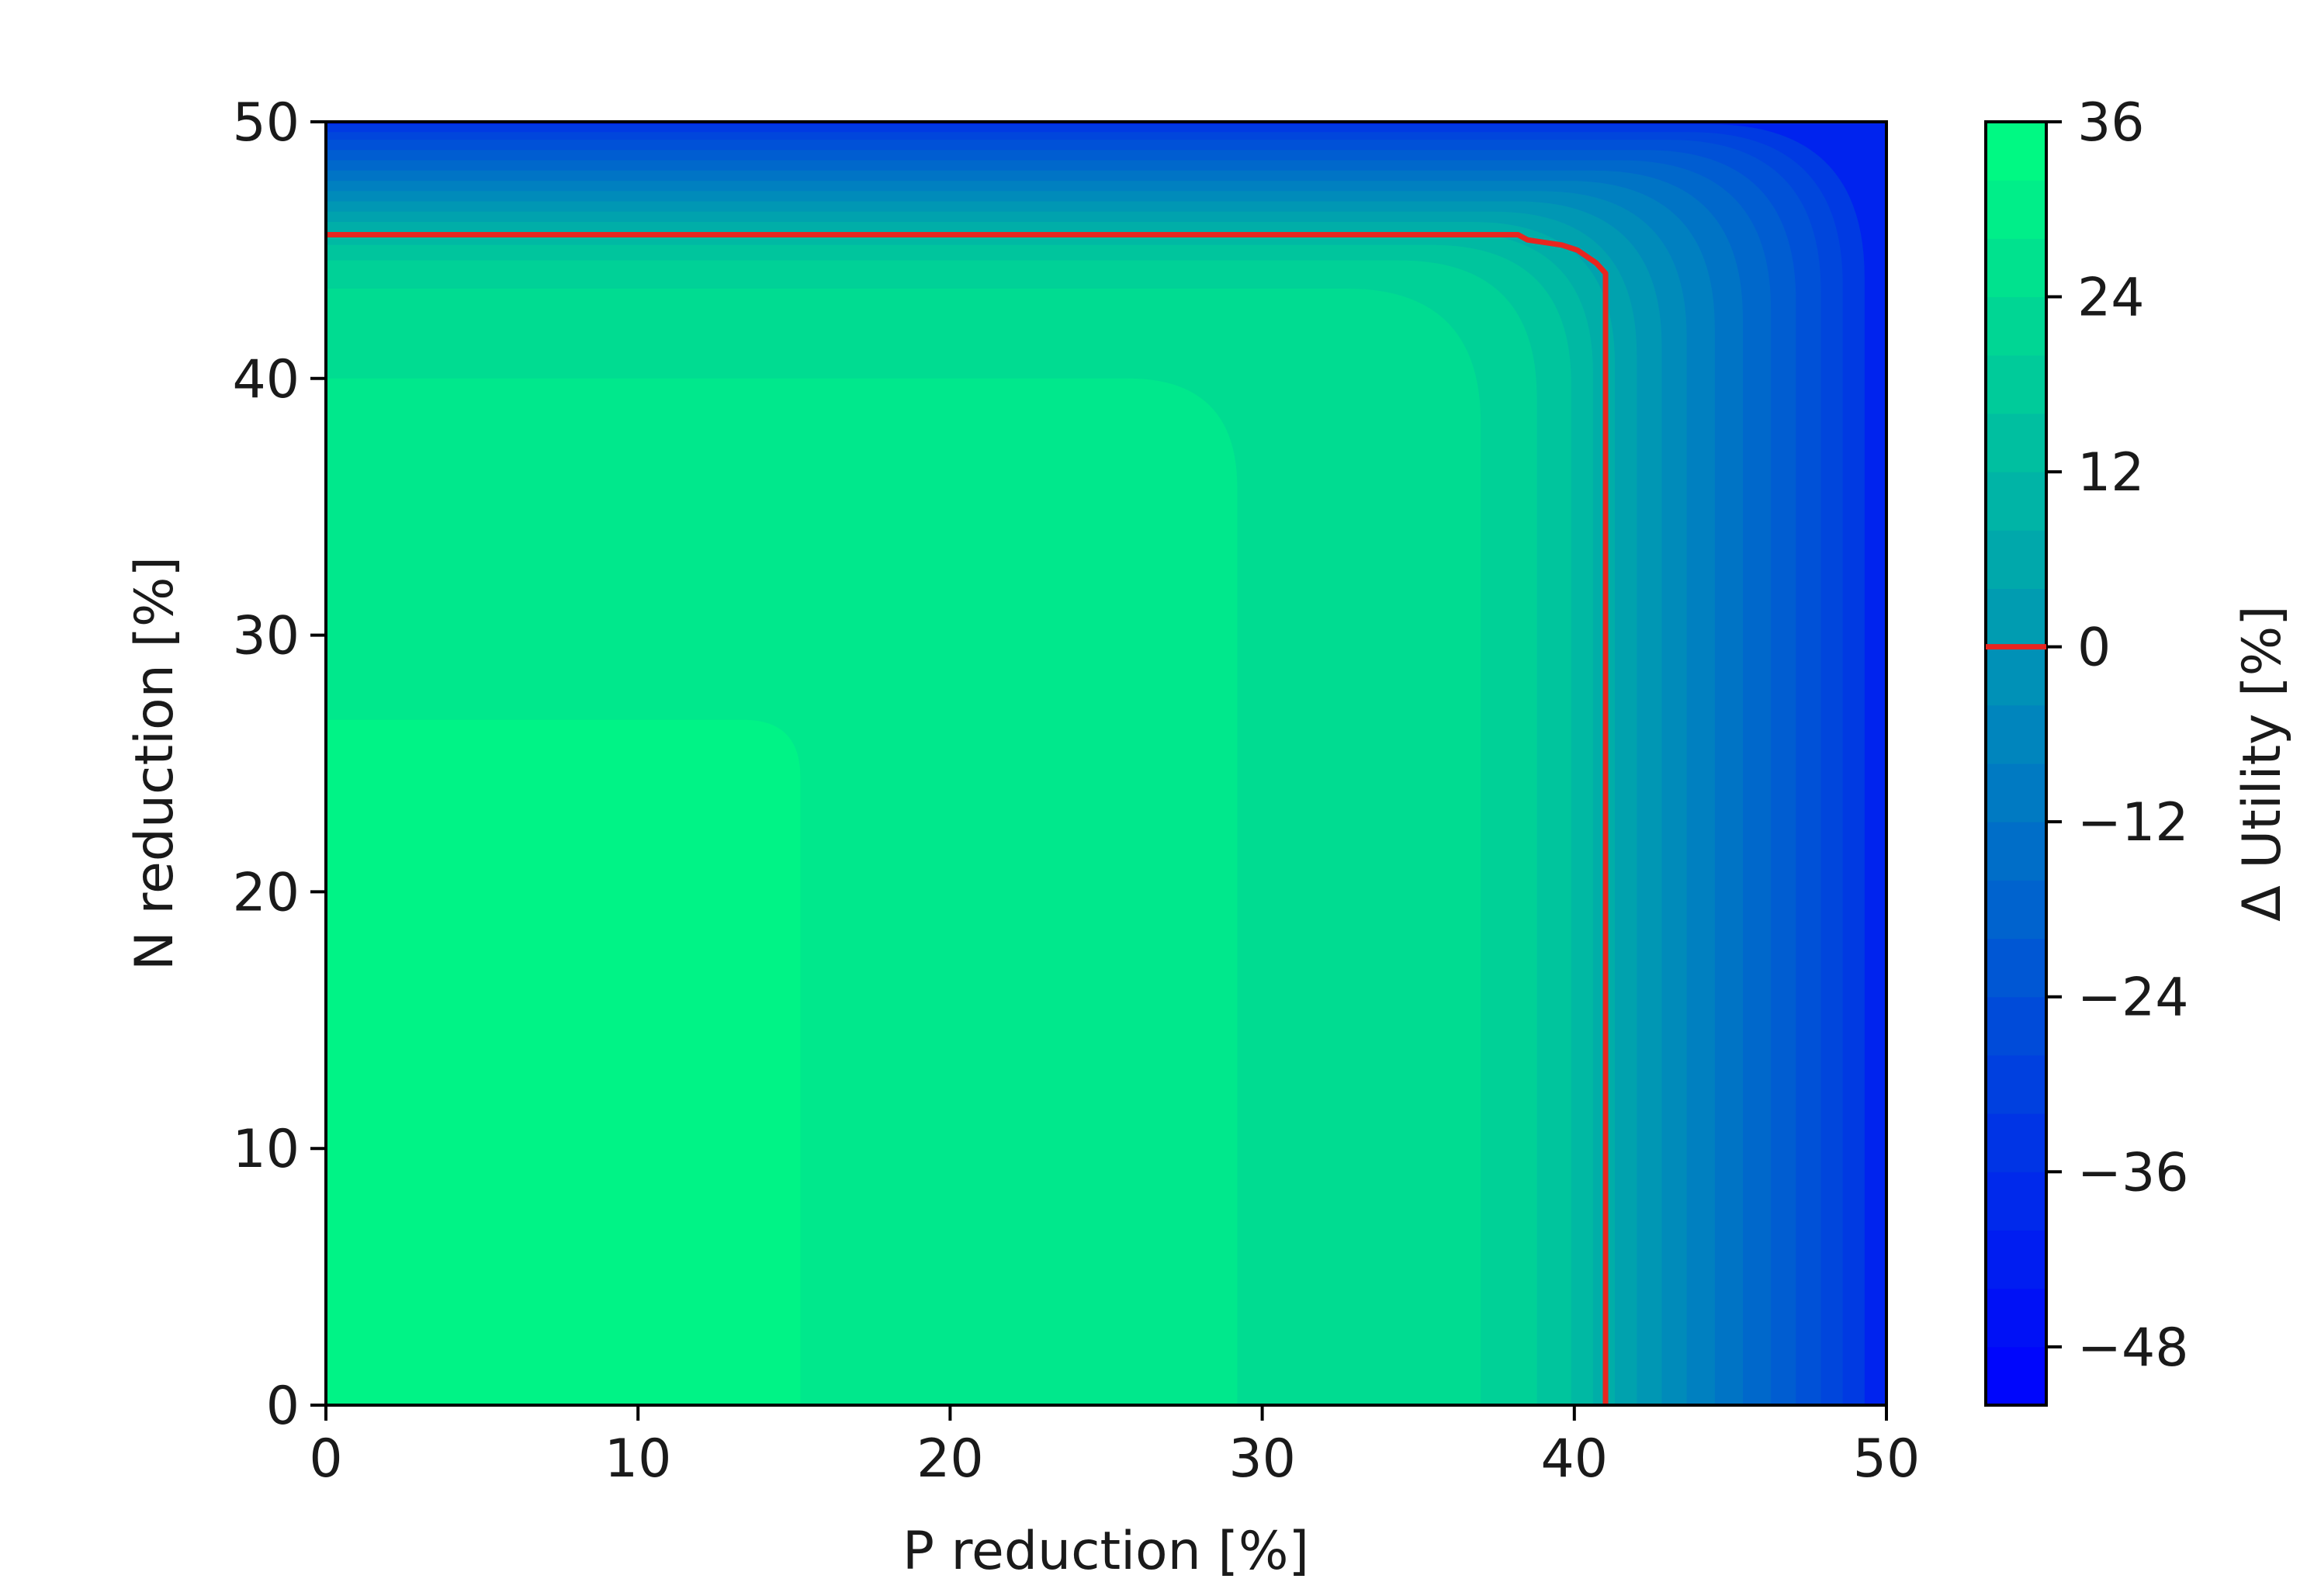 This screenshot has height=1596, width=2314. Describe the element at coordinates (950, 1459) in the screenshot. I see `x-tick-label: 20` at that location.